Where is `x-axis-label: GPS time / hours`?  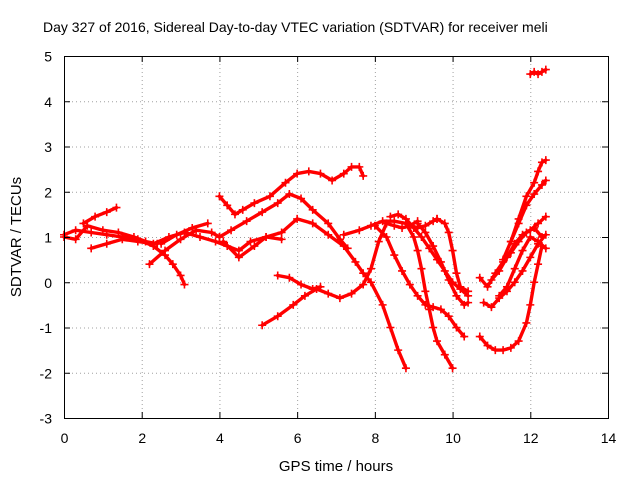
x-axis-label: GPS time / hours is located at coordinates (336, 466).